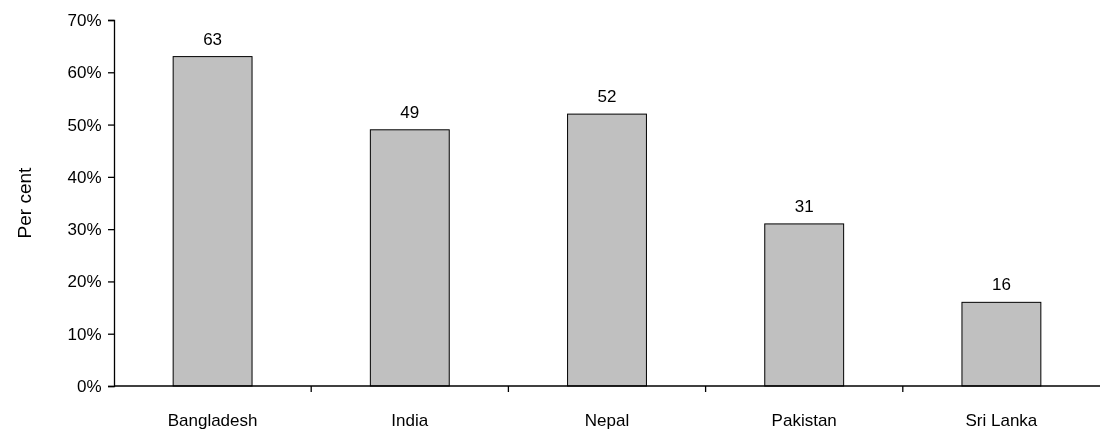 Image resolution: width=1103 pixels, height=434 pixels. What do you see at coordinates (84, 20) in the screenshot?
I see `y-tick-label: 70%` at bounding box center [84, 20].